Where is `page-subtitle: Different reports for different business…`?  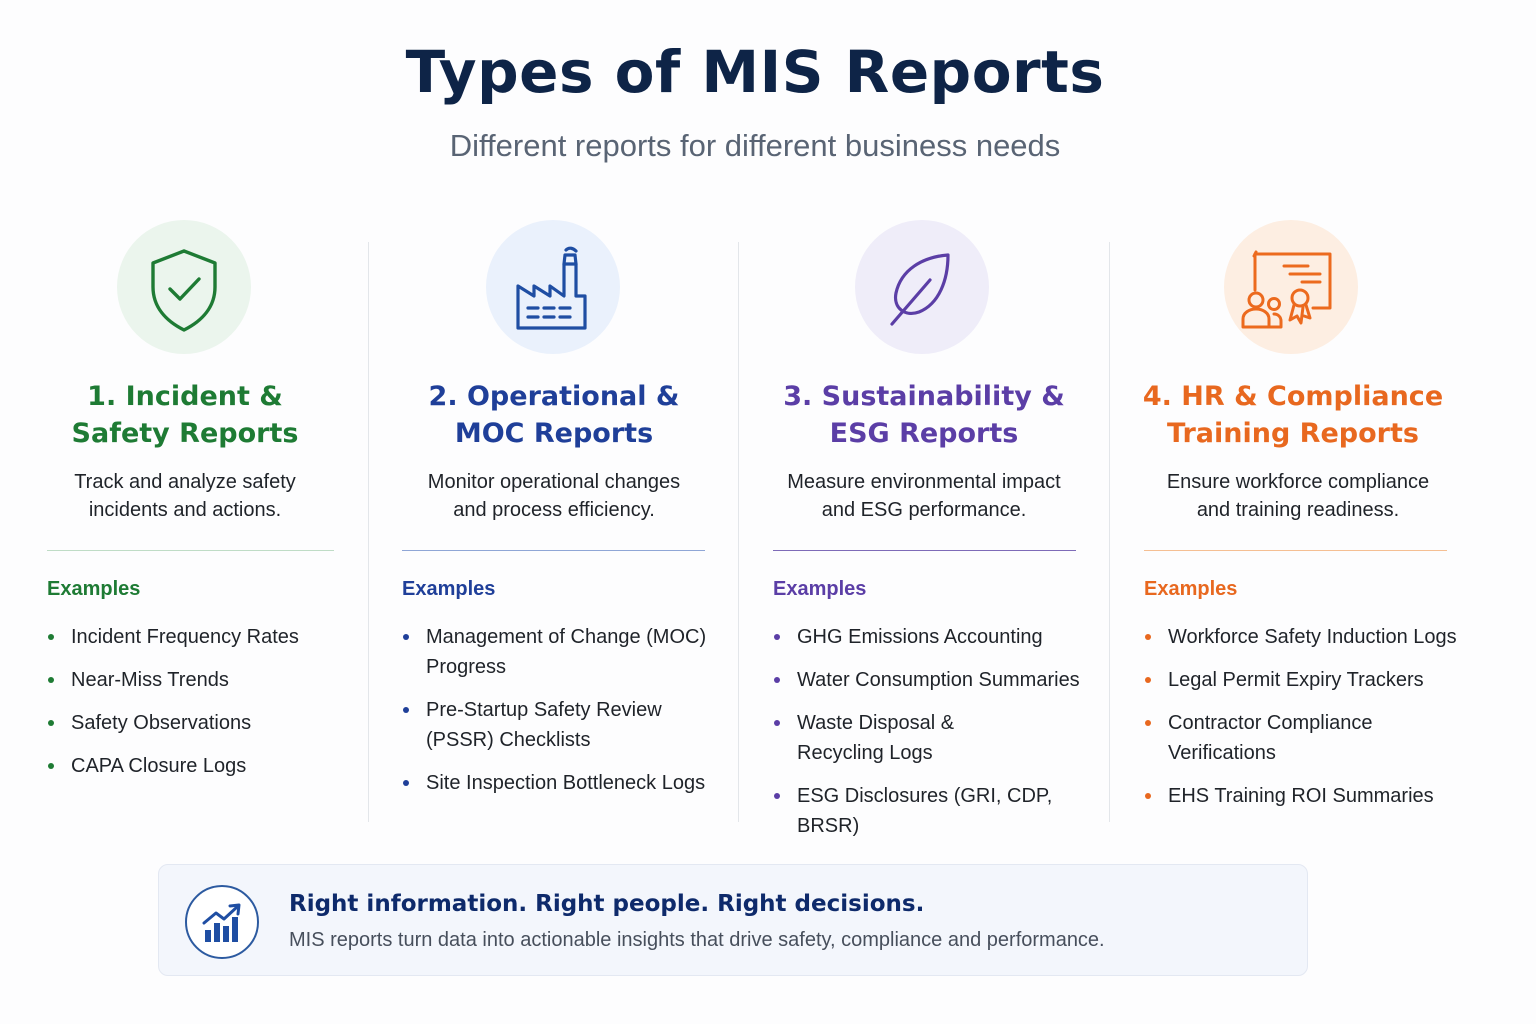
page-subtitle: Different reports for different business… is located at coordinates (755, 145).